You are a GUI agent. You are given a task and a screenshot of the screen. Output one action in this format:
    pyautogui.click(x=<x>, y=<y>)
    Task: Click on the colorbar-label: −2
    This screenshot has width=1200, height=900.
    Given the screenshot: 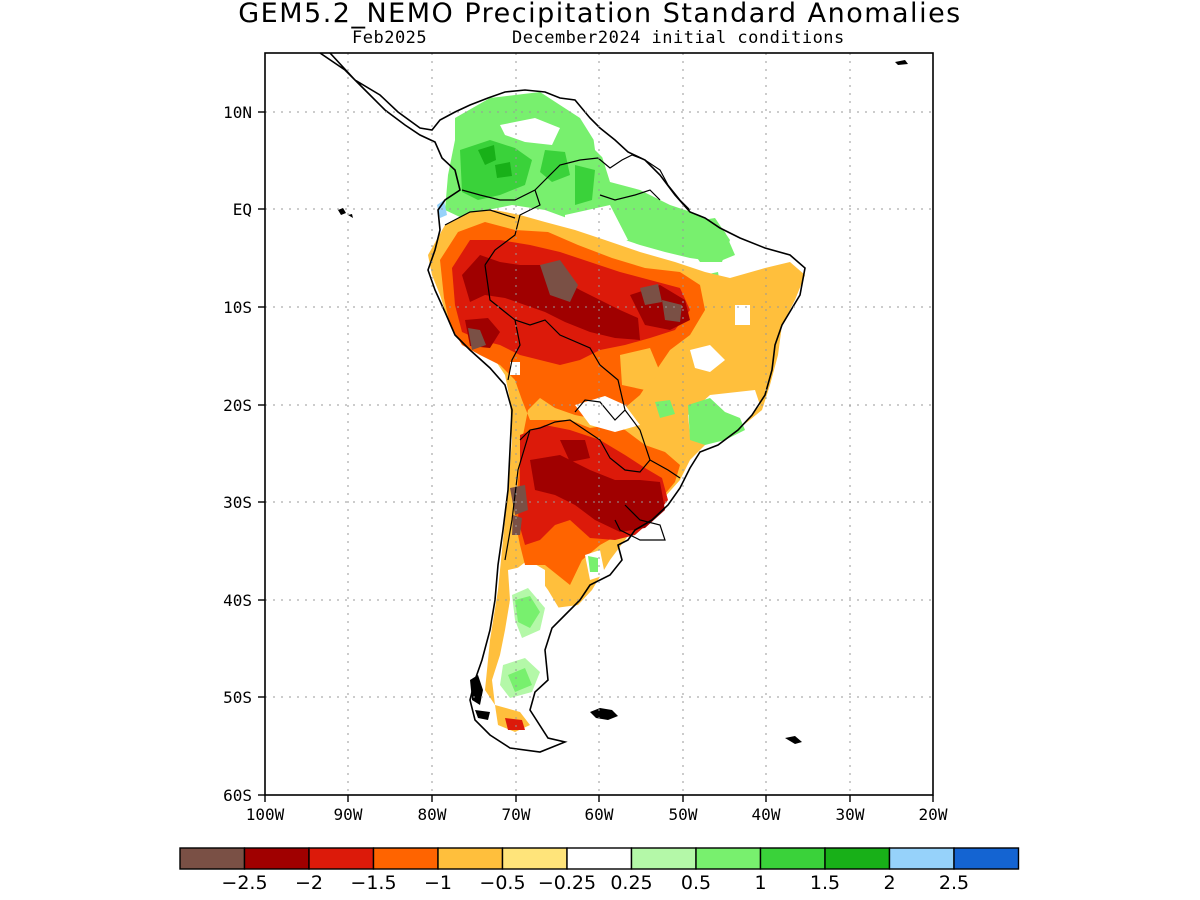 What is the action you would take?
    pyautogui.click(x=309, y=883)
    